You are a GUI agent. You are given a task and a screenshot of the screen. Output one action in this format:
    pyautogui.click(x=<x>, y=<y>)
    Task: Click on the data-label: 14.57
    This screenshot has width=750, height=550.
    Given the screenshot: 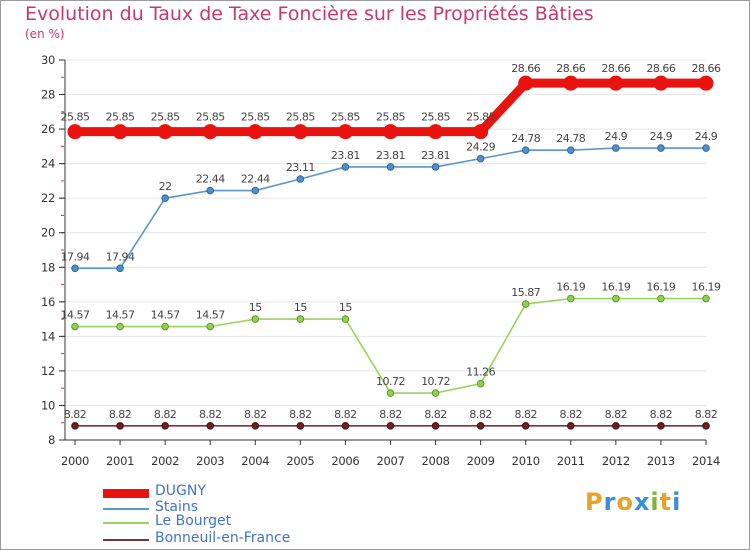 What is the action you would take?
    pyautogui.click(x=75, y=315)
    